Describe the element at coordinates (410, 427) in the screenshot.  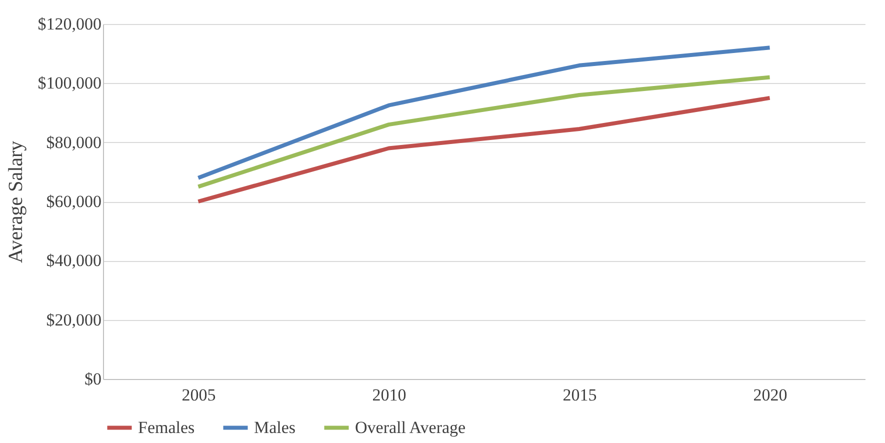
I see `legend-label: Overall Average` at that location.